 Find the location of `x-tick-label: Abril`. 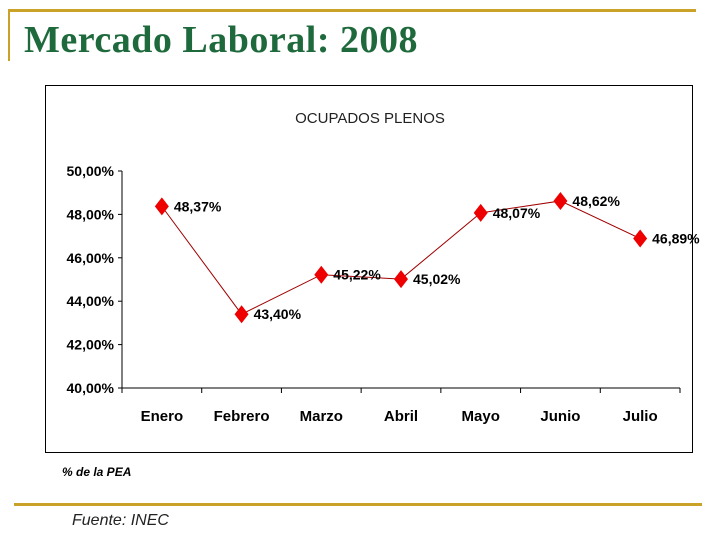

x-tick-label: Abril is located at coordinates (401, 416).